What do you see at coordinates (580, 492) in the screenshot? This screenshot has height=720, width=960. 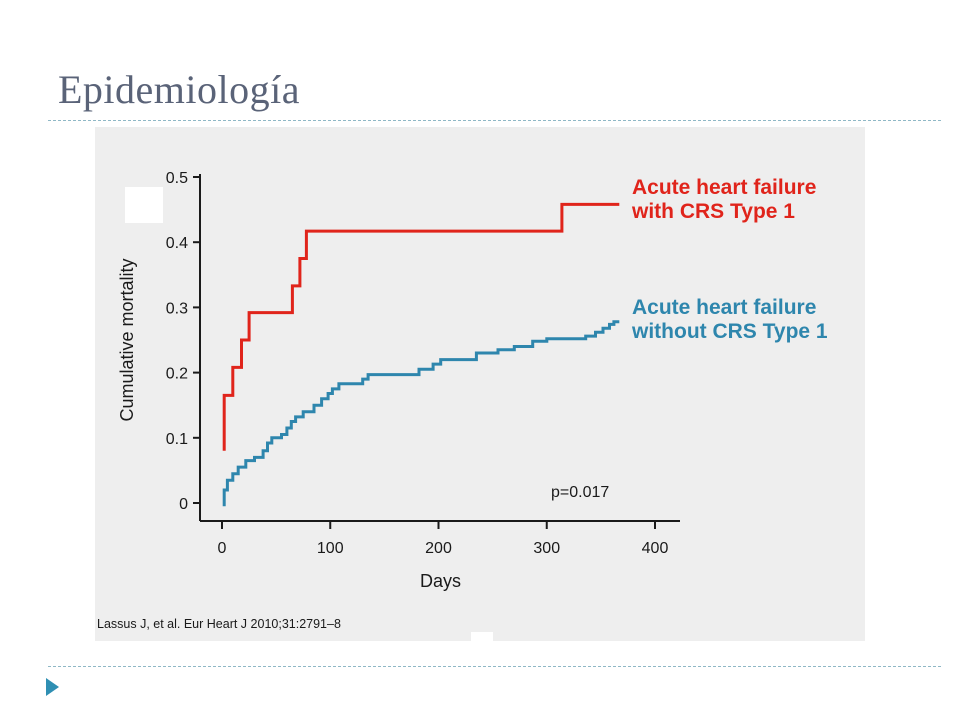 I see `p-value-annotation: p=0.017` at bounding box center [580, 492].